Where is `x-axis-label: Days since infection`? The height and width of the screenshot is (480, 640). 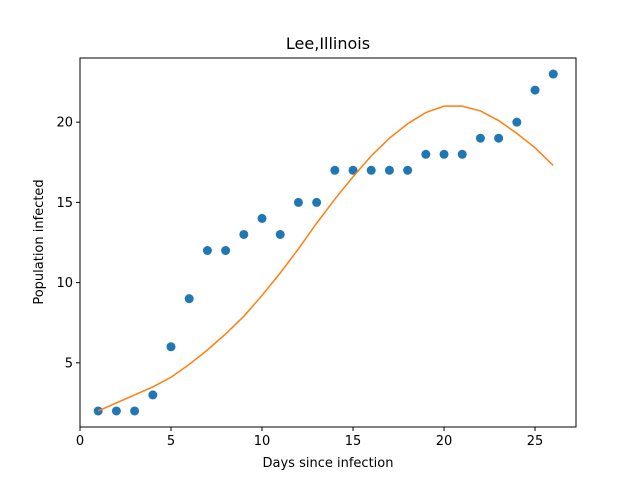
x-axis-label: Days since infection is located at coordinates (328, 463).